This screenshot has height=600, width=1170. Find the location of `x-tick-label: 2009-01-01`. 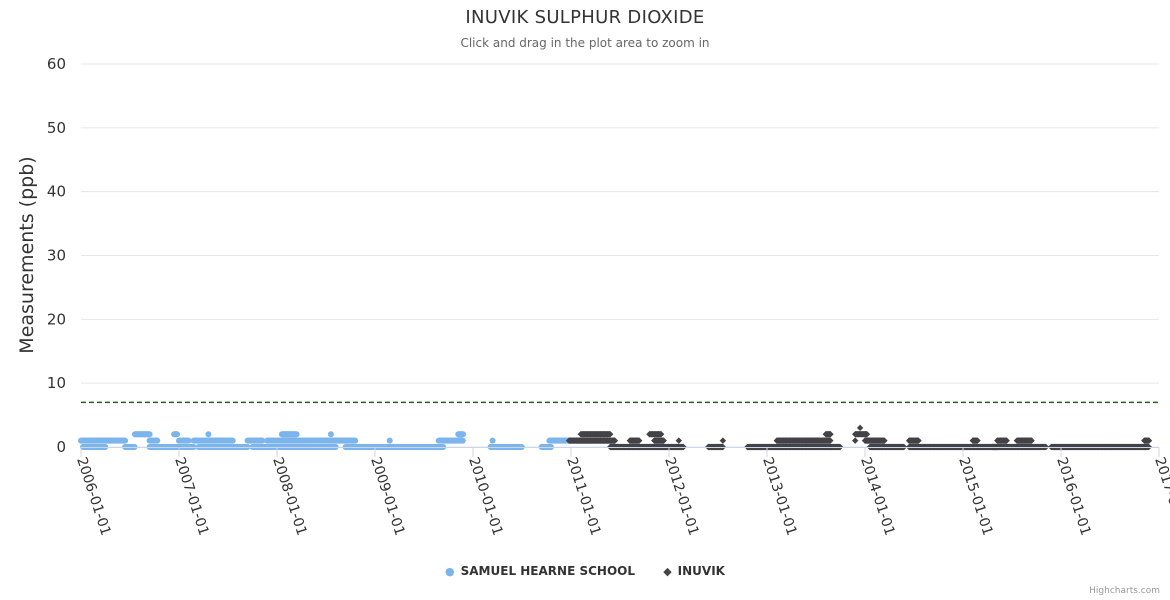

x-tick-label: 2009-01-01 is located at coordinates (387, 496).